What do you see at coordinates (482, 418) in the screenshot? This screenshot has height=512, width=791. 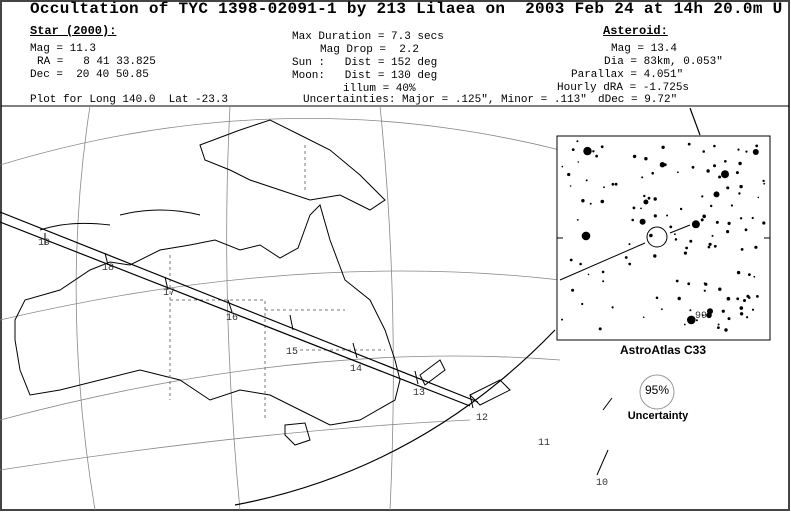 I see `hour-label: 12` at bounding box center [482, 418].